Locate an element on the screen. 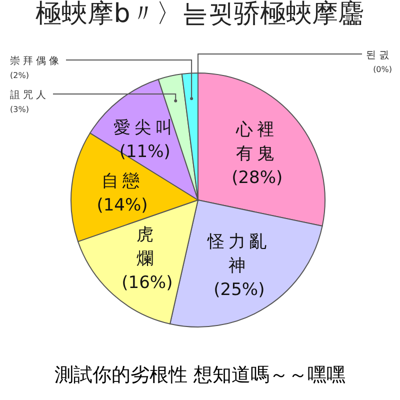  slice-label: 虎爛 is located at coordinates (147, 246).